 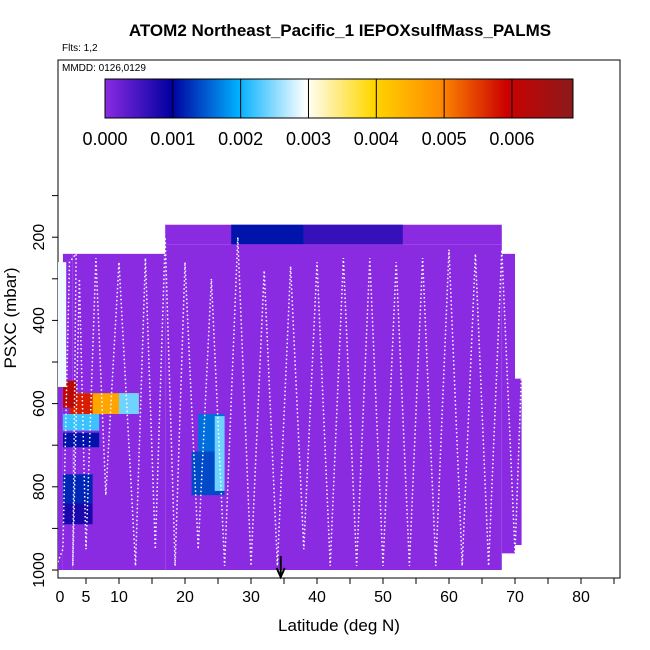 What do you see at coordinates (449, 597) in the screenshot?
I see `x-tick-label: 60` at bounding box center [449, 597].